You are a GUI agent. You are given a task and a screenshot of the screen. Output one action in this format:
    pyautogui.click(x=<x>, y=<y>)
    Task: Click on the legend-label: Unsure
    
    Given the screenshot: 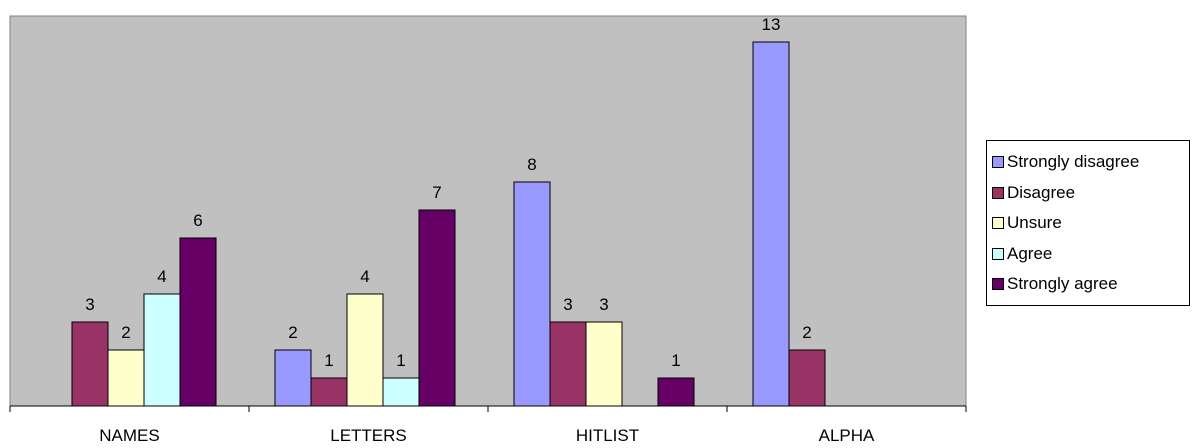 What is the action you would take?
    pyautogui.click(x=1034, y=223)
    